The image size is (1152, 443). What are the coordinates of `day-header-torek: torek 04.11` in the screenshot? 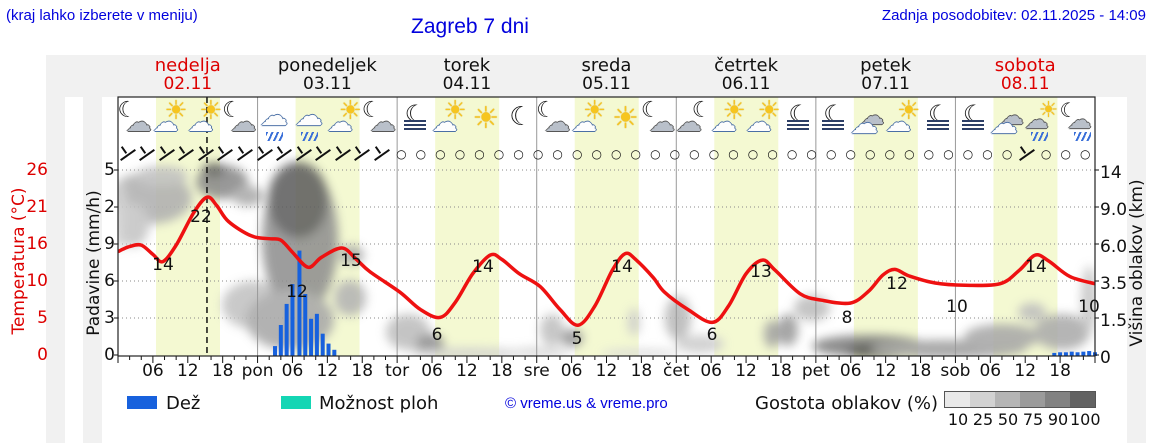 It's located at (467, 75).